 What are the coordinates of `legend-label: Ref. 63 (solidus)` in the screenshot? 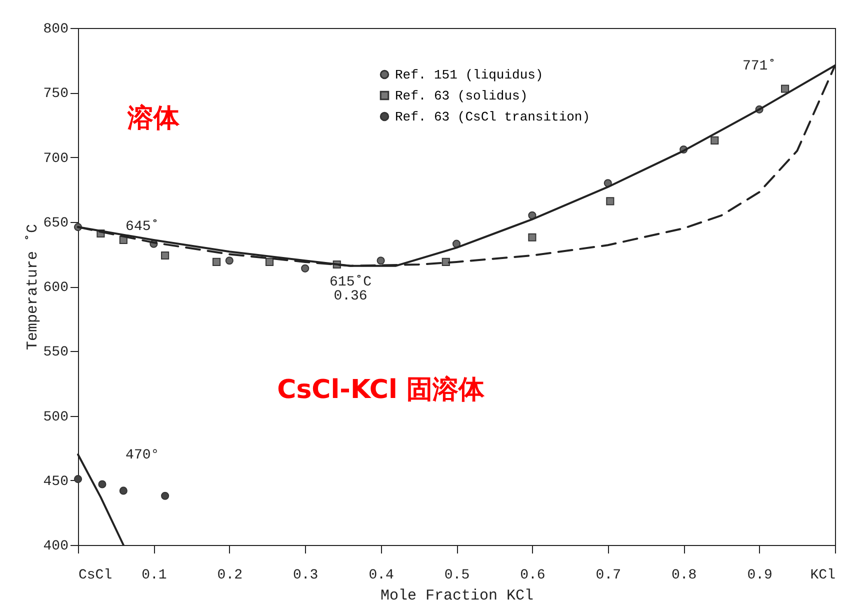 It's located at (461, 96).